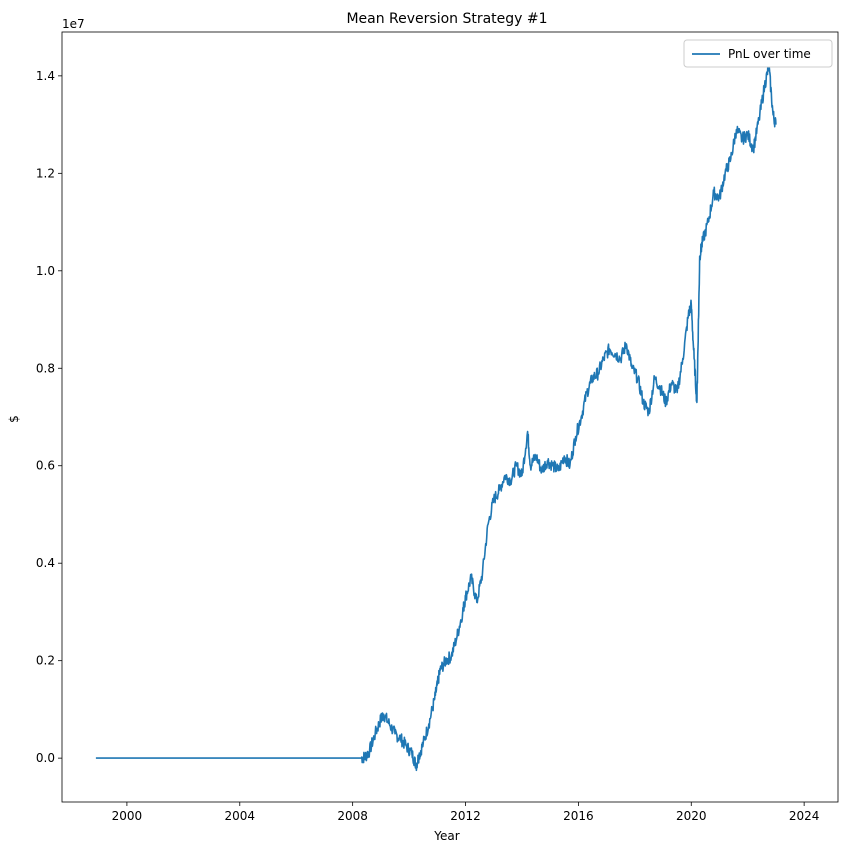  Describe the element at coordinates (45, 661) in the screenshot. I see `y-tick-label: 0.2` at that location.